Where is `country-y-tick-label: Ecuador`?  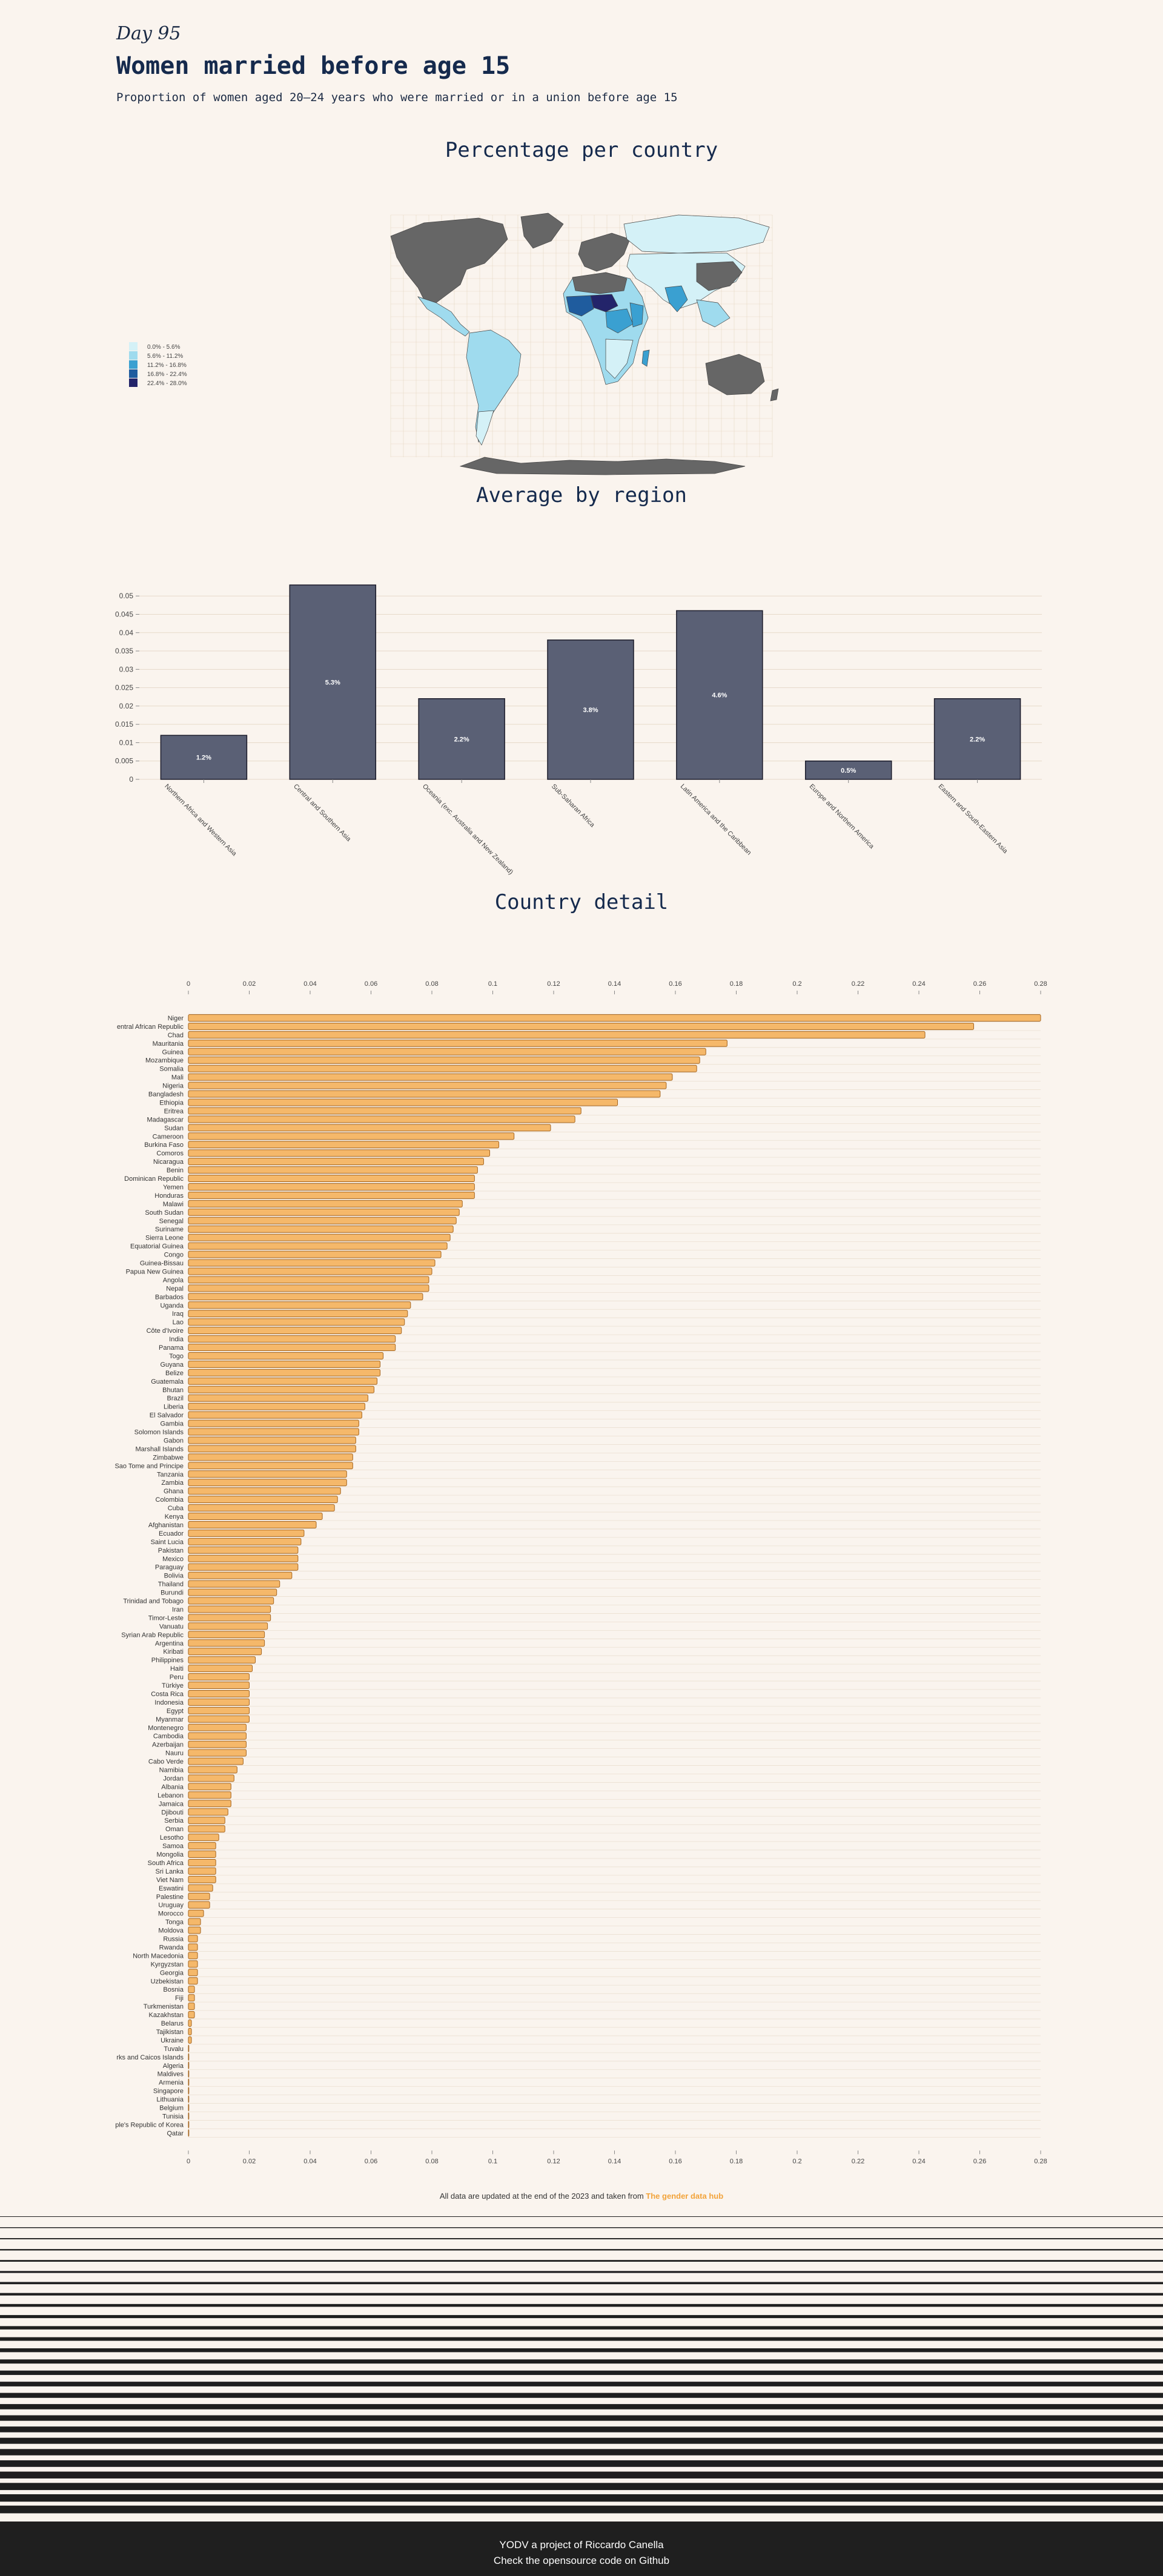 country-y-tick-label: Ecuador is located at coordinates (171, 1533).